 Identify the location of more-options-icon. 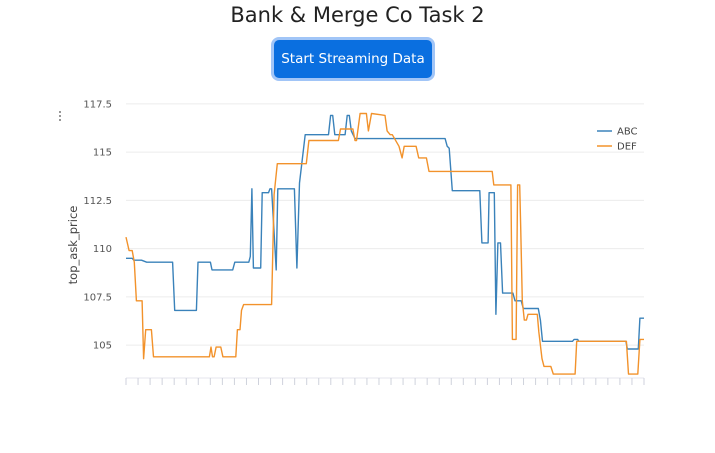
(60, 116).